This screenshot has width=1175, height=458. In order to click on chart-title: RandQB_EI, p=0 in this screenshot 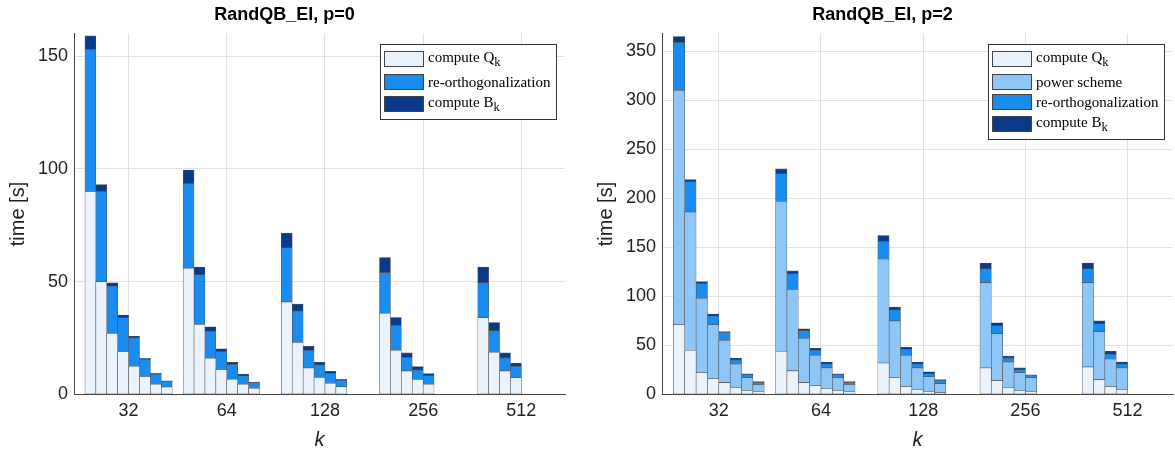, I will do `click(284, 13)`.